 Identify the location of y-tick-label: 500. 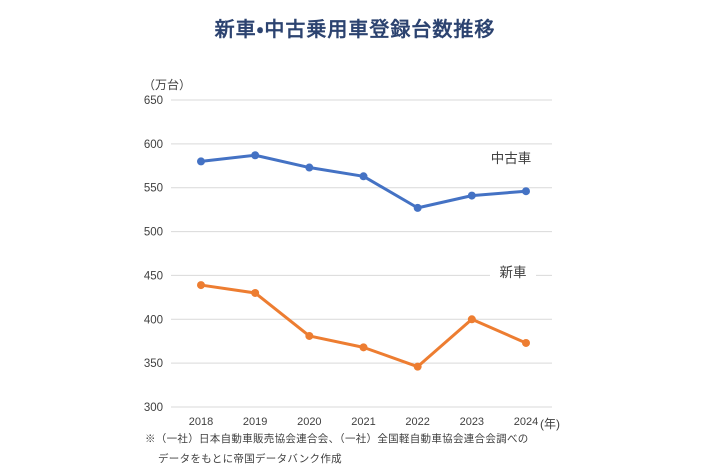
(153, 233).